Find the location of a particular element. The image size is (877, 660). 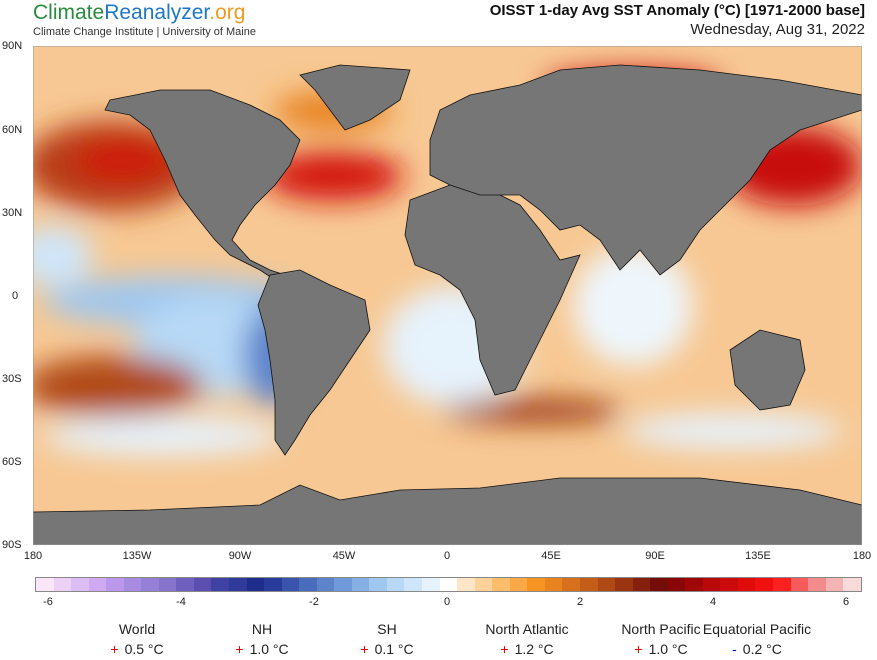

stat-world: World +0.5 °C is located at coordinates (137, 639).